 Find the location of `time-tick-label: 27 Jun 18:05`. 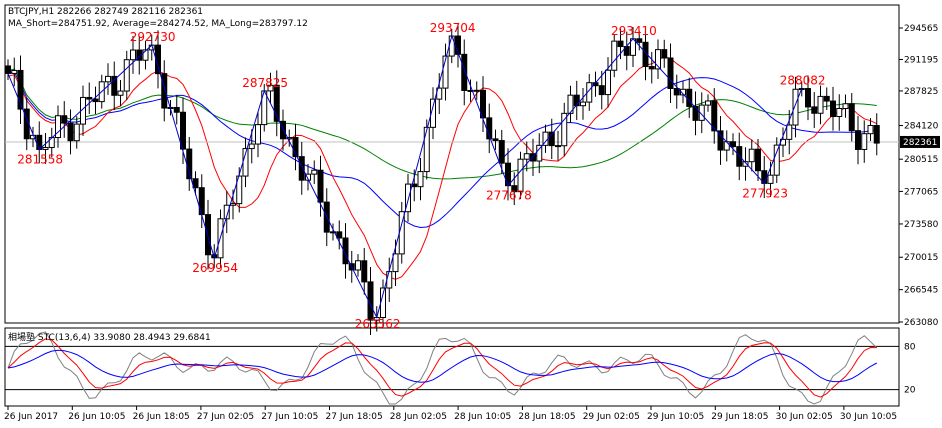

time-tick-label: 27 Jun 18:05 is located at coordinates (354, 417).